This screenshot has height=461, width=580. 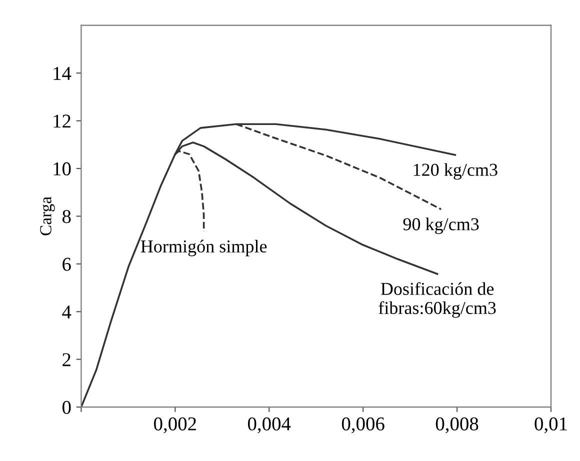 I want to click on y-tick-label: 10, so click(x=62, y=169).